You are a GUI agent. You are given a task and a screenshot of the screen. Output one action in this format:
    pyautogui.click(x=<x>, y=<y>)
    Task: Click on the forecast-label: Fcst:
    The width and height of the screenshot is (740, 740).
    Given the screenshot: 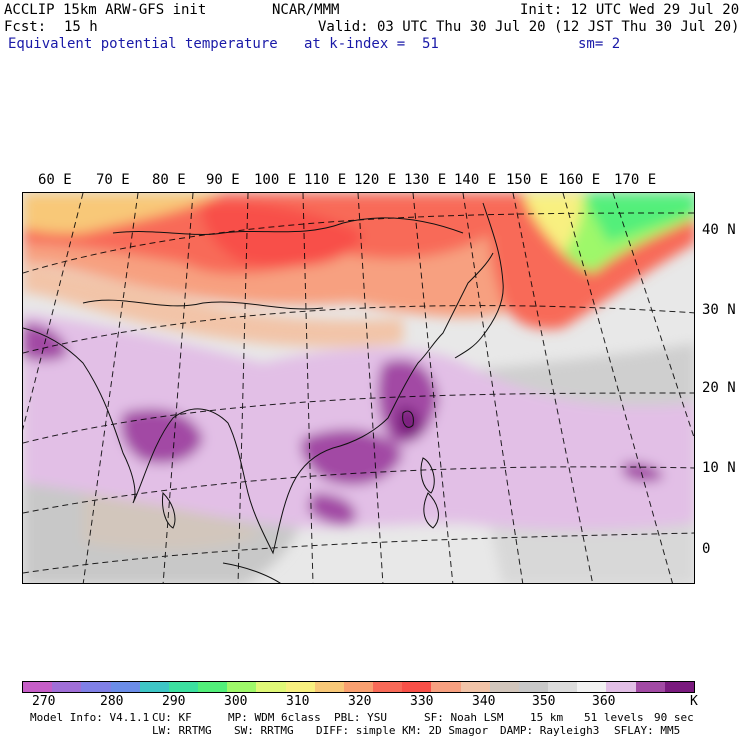 What is the action you would take?
    pyautogui.click(x=25, y=27)
    